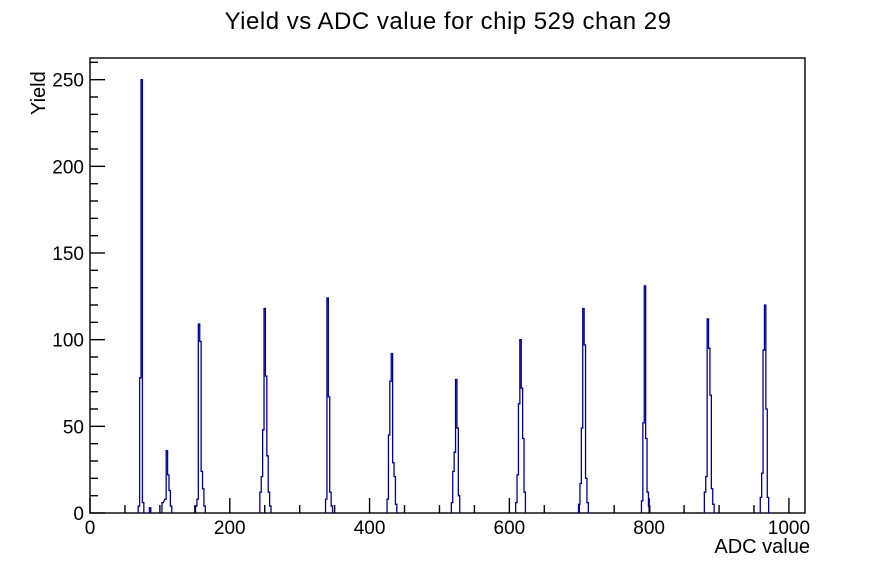 This screenshot has width=896, height=572. I want to click on y-tick-label: 50, so click(73, 427).